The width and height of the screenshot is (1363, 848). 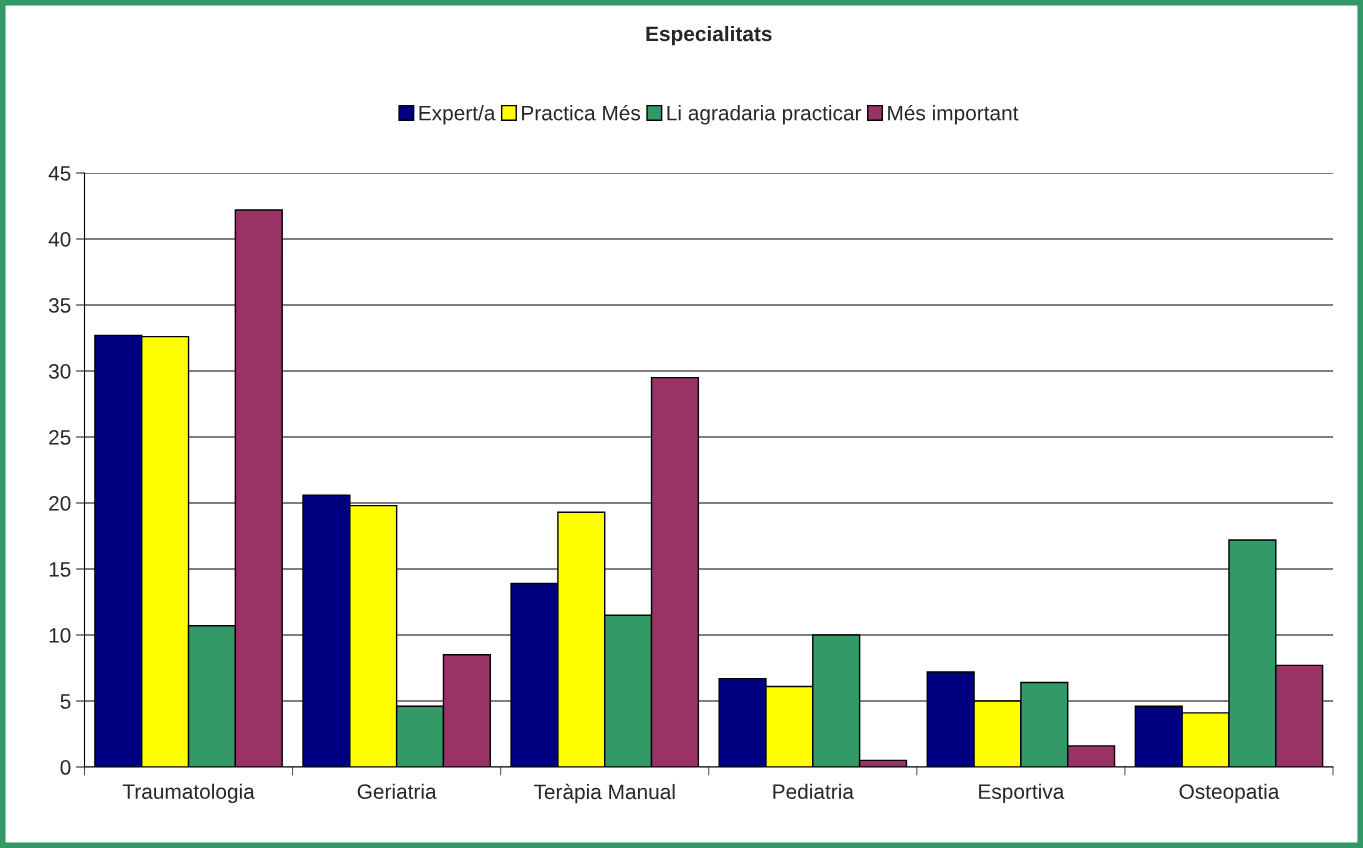 I want to click on y-tick-label: 0, so click(x=65, y=767).